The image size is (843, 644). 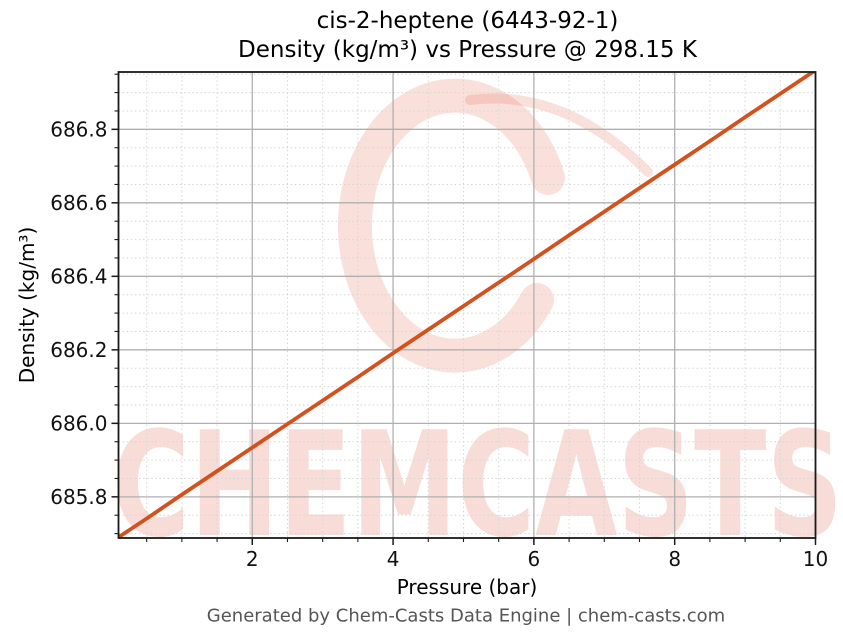 I want to click on y-tick-label: 685.8, so click(x=78, y=497).